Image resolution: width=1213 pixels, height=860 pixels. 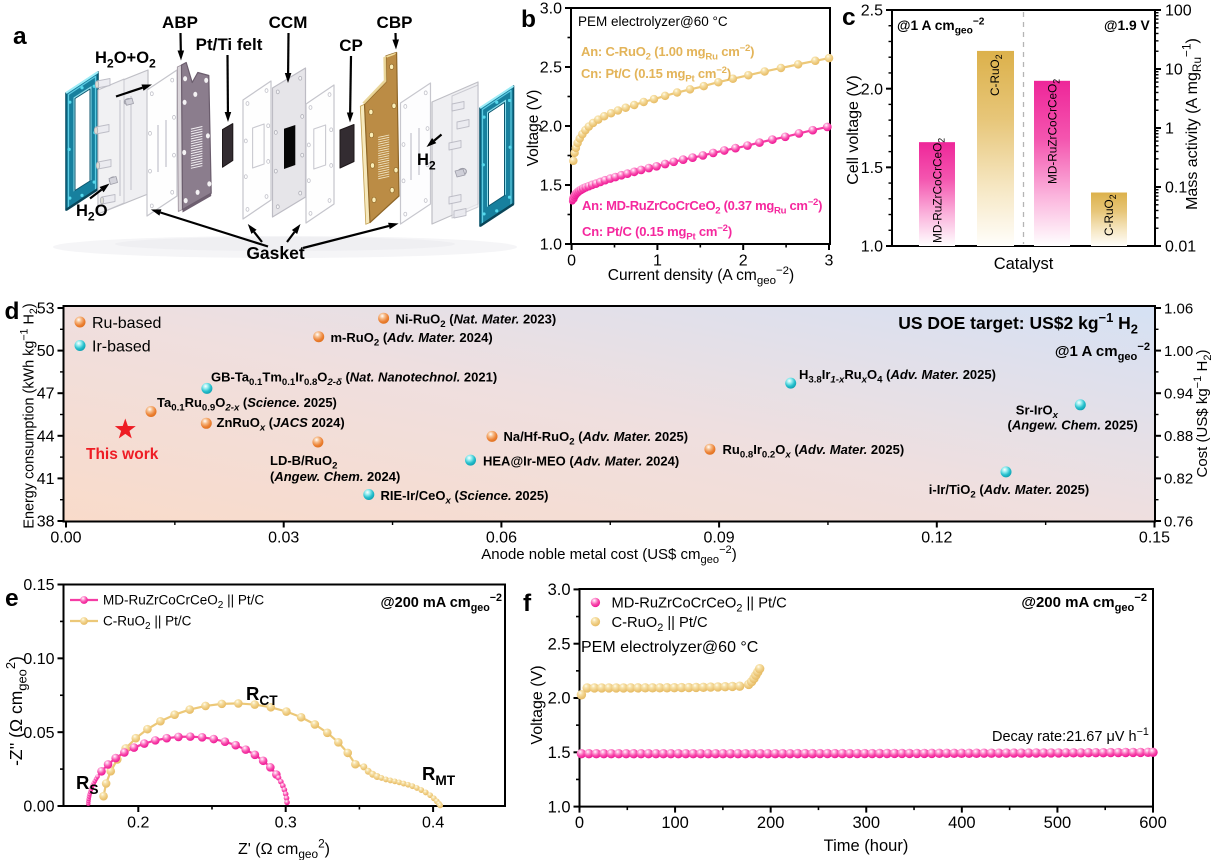 I want to click on svg-text: CCM, so click(x=288, y=22).